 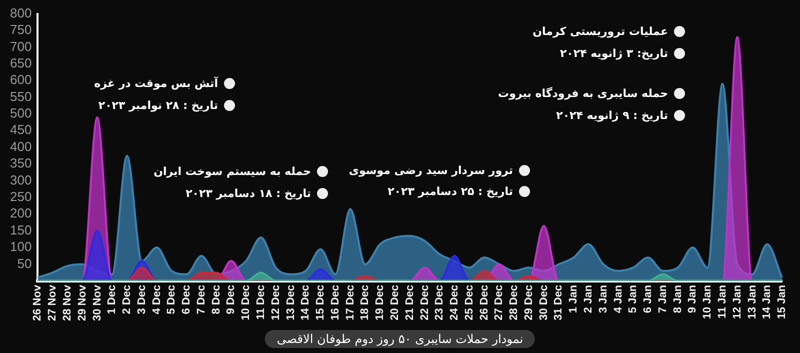 What do you see at coordinates (127, 299) in the screenshot?
I see `x-tick-label: 2 Dec` at bounding box center [127, 299].